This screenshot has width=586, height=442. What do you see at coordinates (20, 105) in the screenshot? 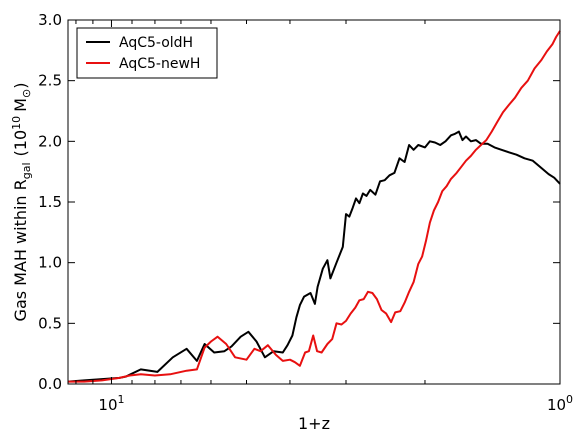
I see `y-axis-label-unit-mass: M` at bounding box center [20, 105].